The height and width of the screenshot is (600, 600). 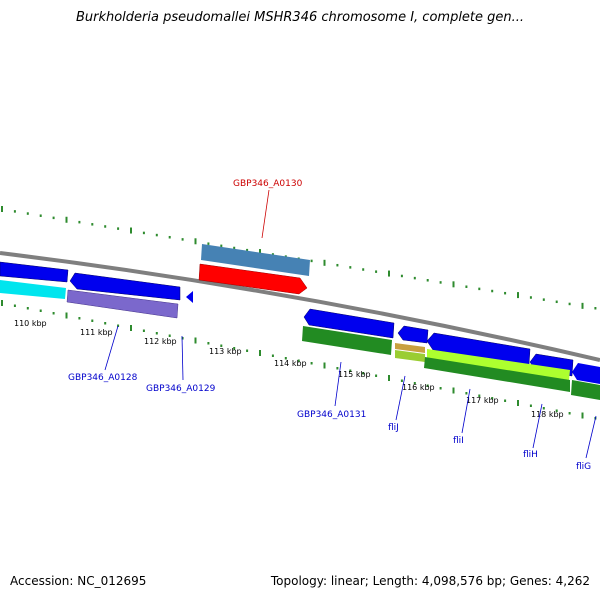 What do you see at coordinates (103, 378) in the screenshot?
I see `gene-label-A0128: GBP346_A0128` at bounding box center [103, 378].